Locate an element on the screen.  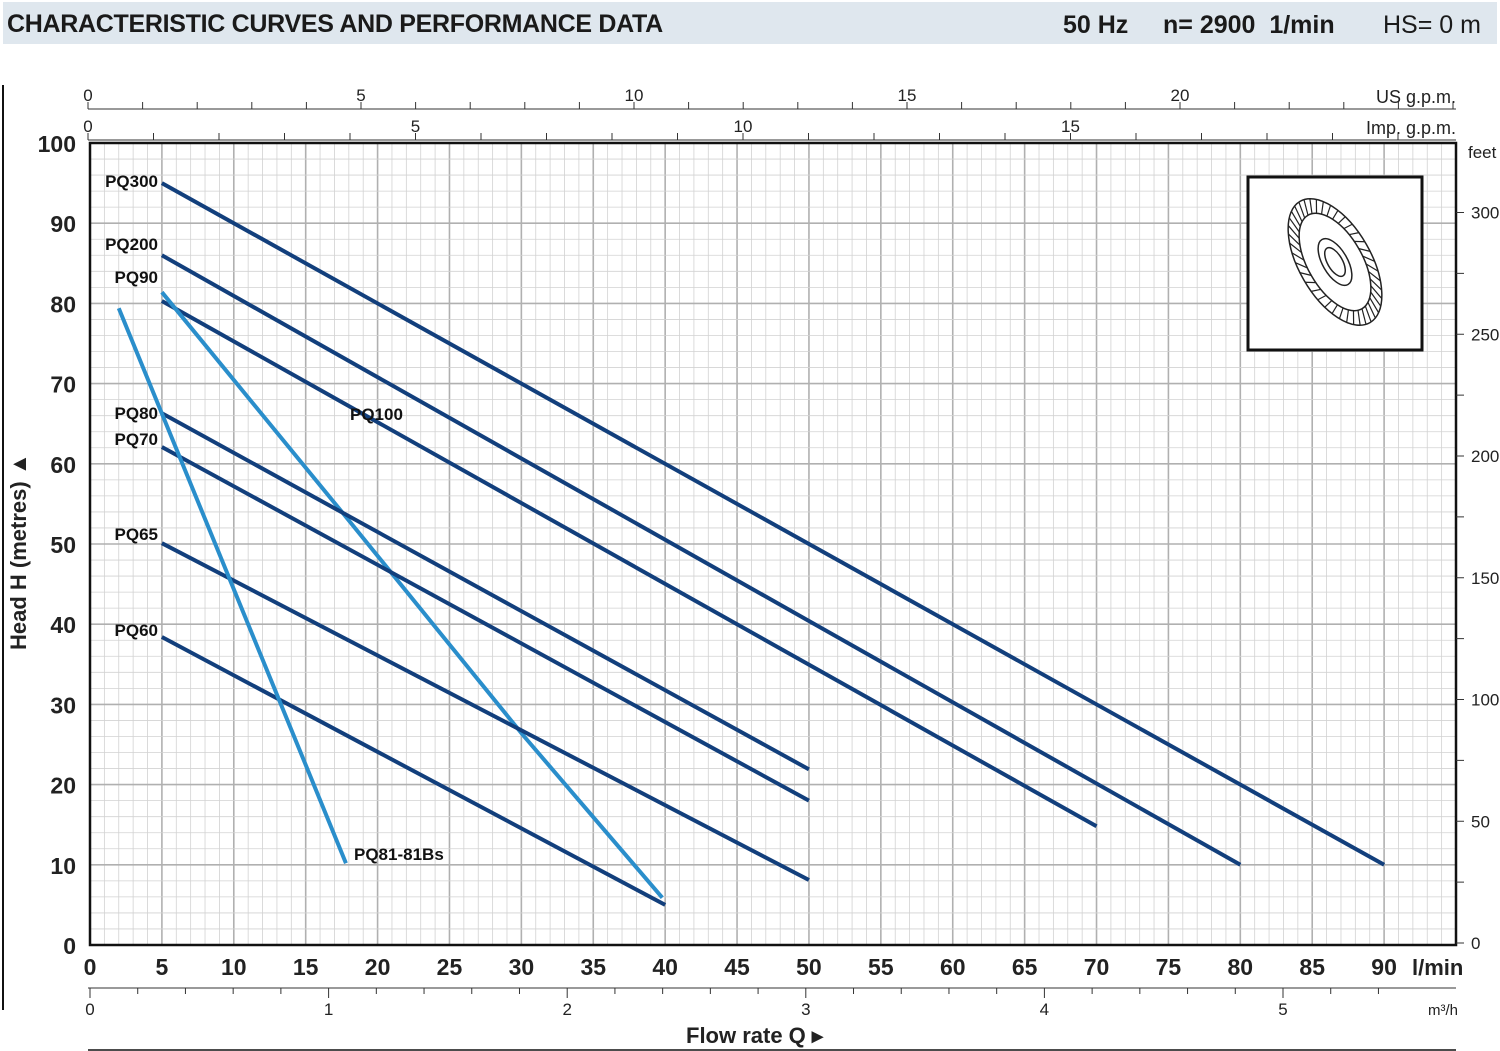
x-tick-label: 75 is located at coordinates (1169, 967).